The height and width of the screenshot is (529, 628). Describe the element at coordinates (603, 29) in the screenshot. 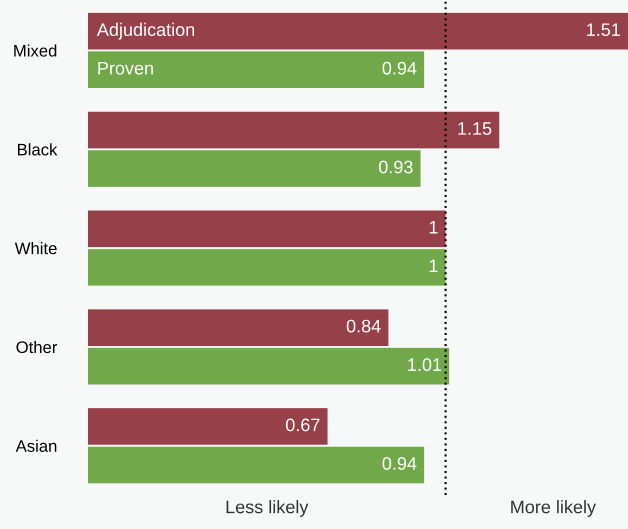

I see `data-label: 1.51` at that location.